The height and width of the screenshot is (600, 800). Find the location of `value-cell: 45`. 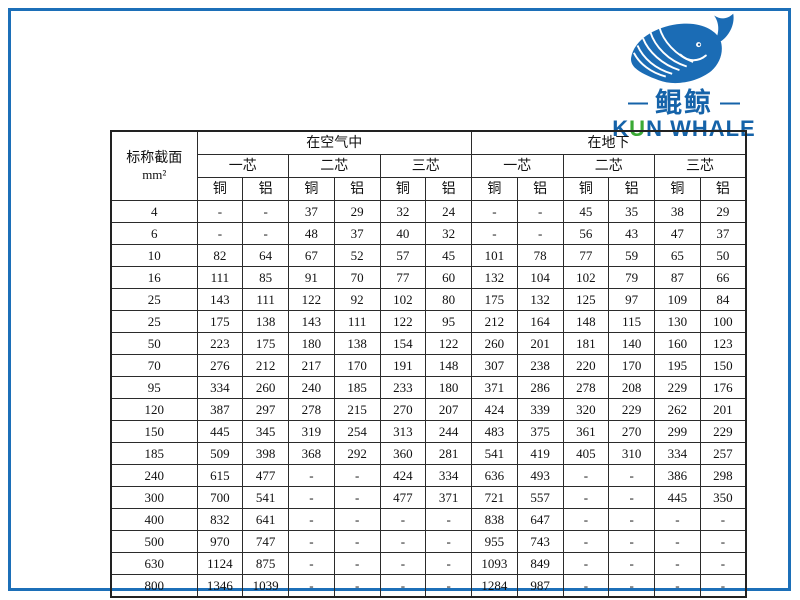

value-cell: 45 is located at coordinates (586, 211).